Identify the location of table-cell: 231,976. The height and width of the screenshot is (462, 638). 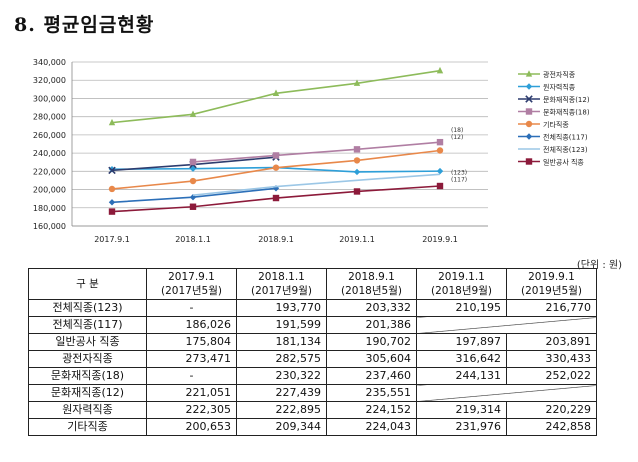
(461, 427).